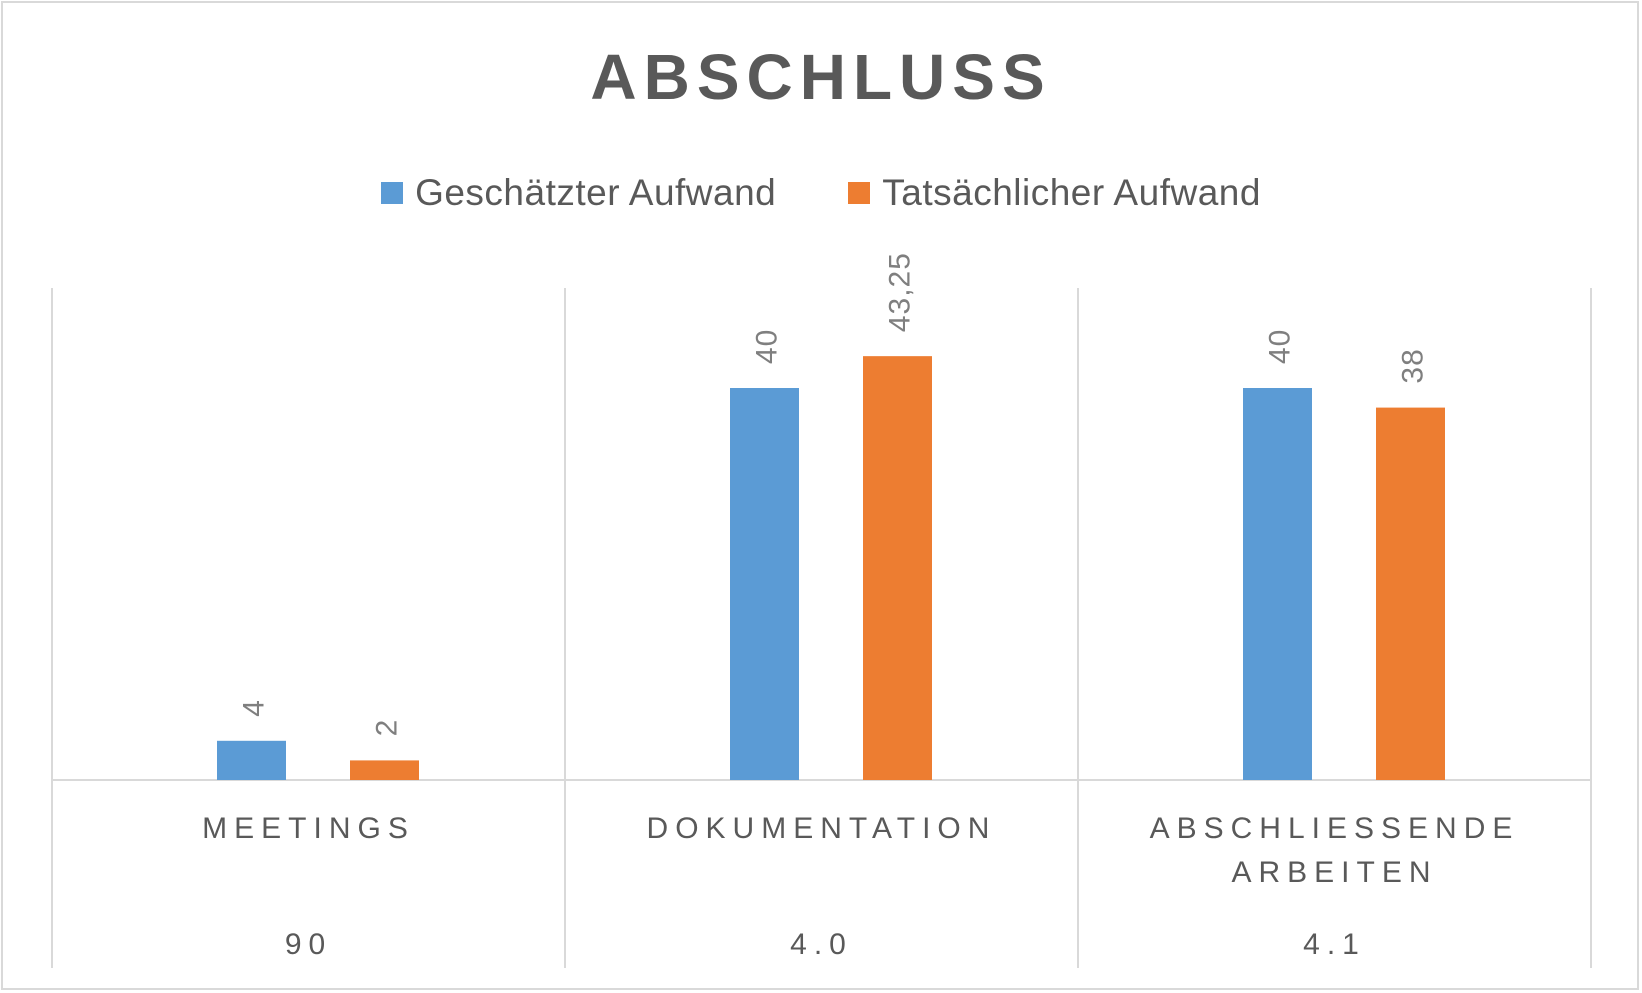  What do you see at coordinates (859, 193) in the screenshot?
I see `legend-swatch-actual` at bounding box center [859, 193].